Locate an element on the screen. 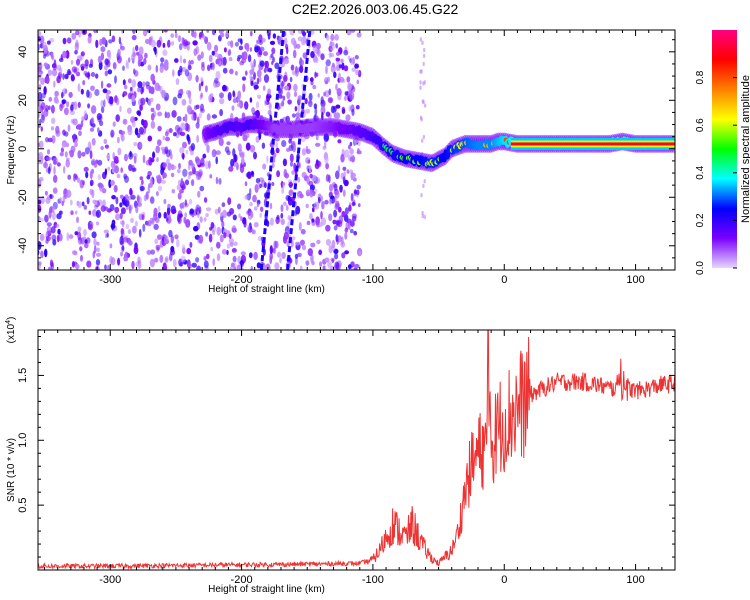 Image resolution: width=750 pixels, height=600 pixels. x-tick-label: -300 is located at coordinates (110, 580).